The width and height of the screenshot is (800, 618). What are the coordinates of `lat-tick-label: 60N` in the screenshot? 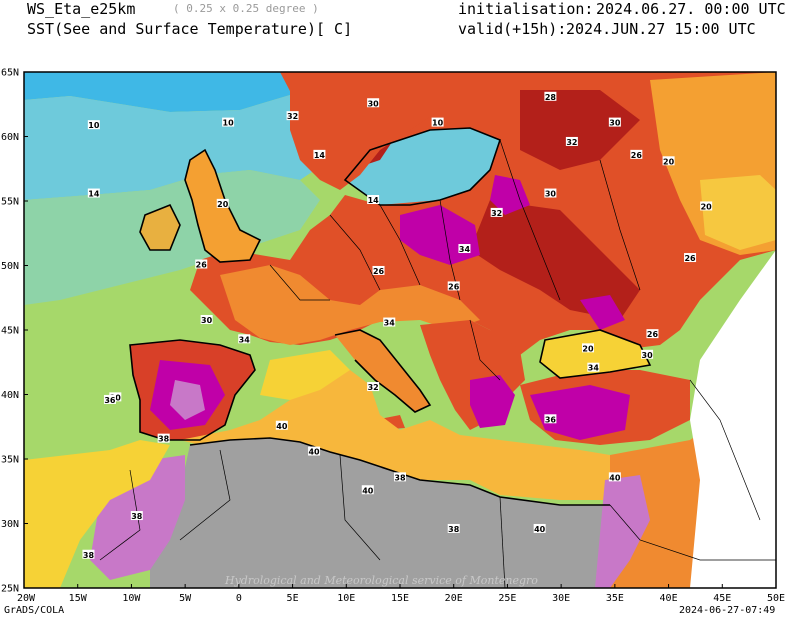 It's located at (10, 137).